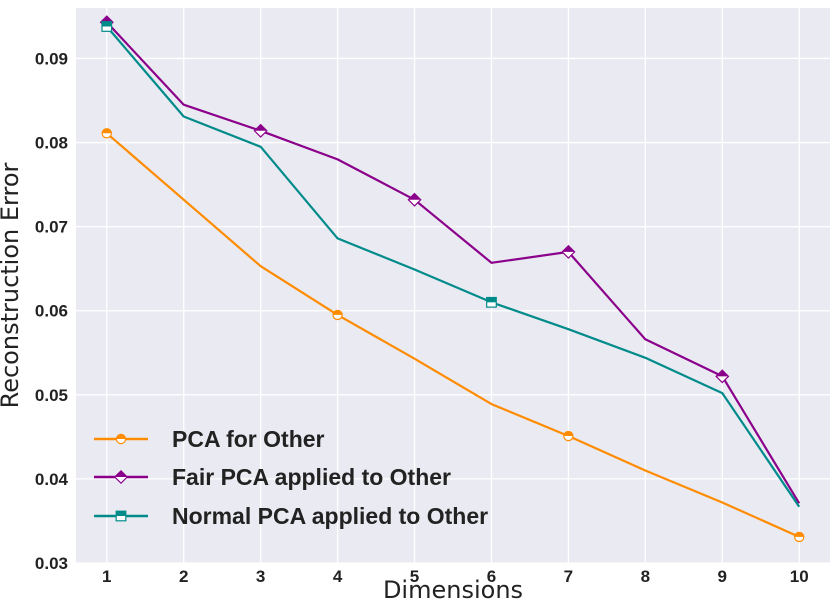  Describe the element at coordinates (248, 439) in the screenshot. I see `legend-label: PCA for Other` at that location.